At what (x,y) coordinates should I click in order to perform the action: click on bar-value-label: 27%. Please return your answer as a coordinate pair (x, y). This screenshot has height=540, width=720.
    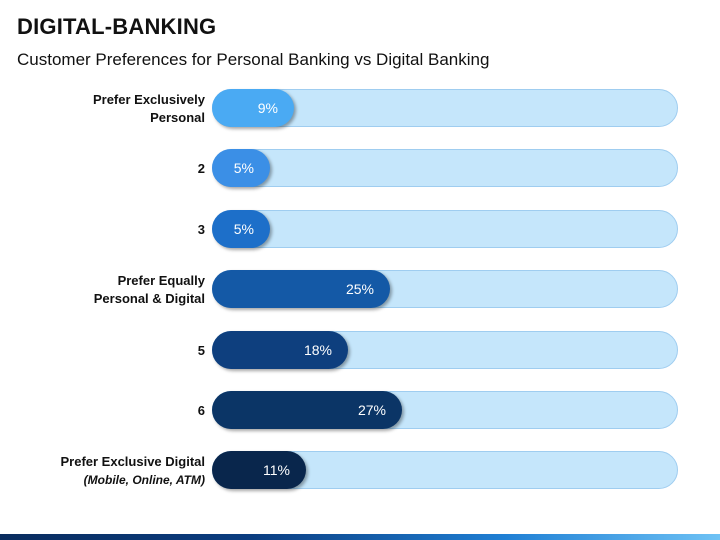
    Looking at the image, I should click on (371, 410).